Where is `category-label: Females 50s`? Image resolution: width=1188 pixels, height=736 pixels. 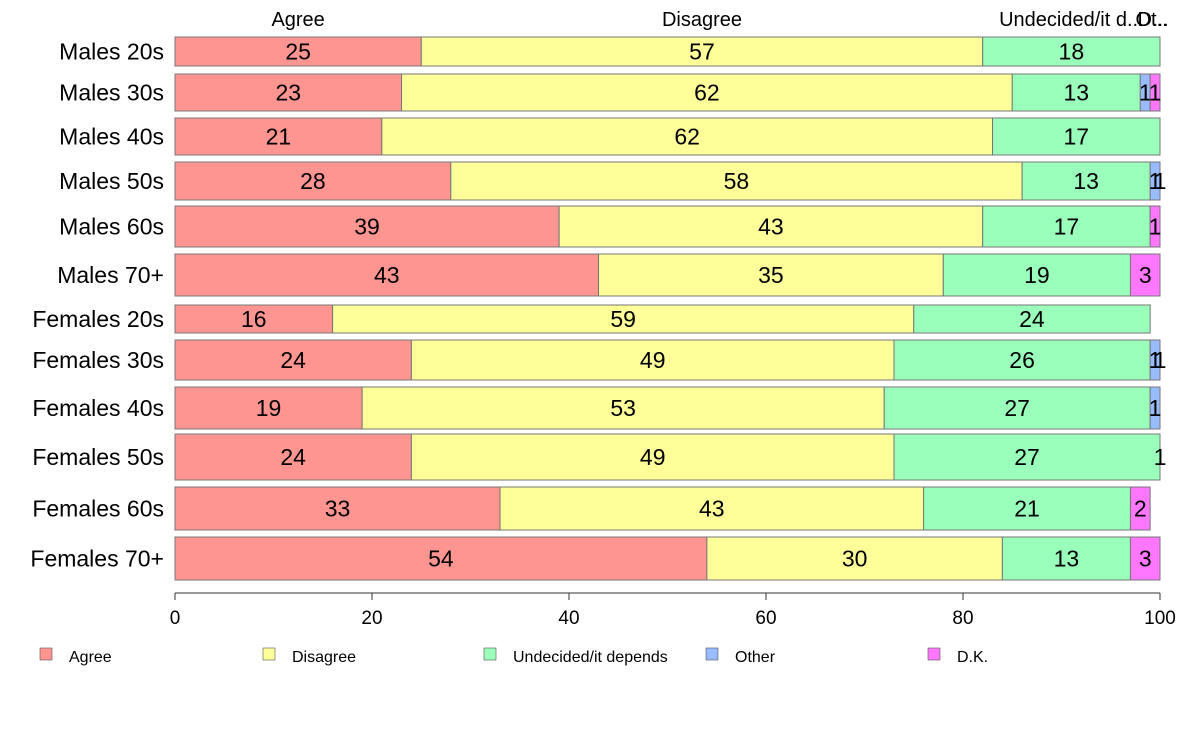
category-label: Females 50s is located at coordinates (98, 457).